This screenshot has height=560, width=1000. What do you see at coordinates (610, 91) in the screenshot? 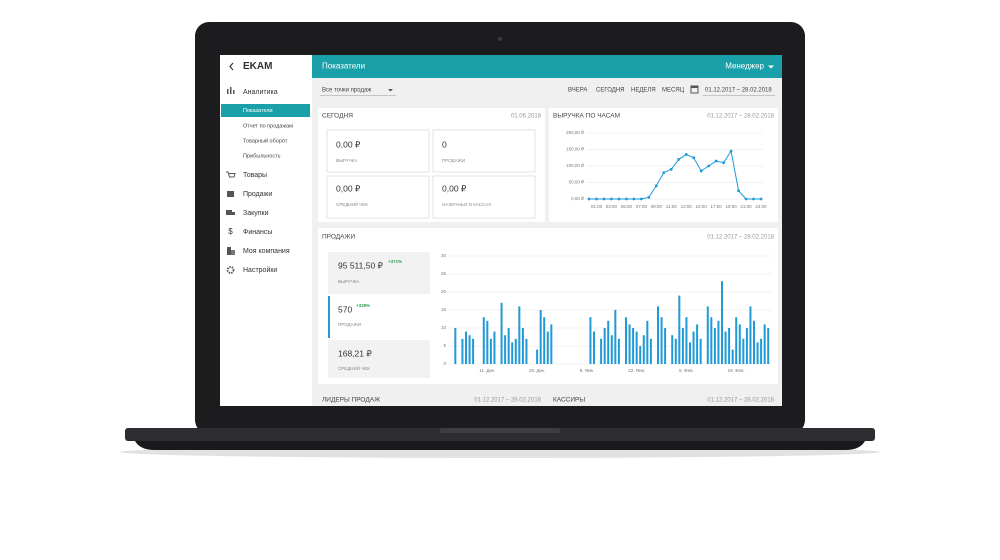
I see `period: СЕГОДНЯ` at bounding box center [610, 91].